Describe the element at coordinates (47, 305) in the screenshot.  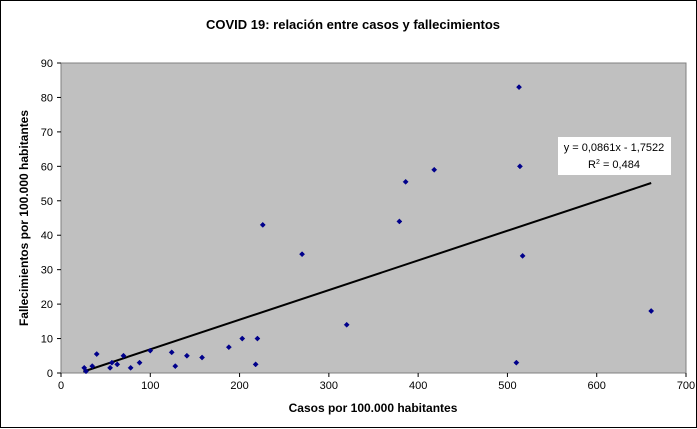
I see `y-tick-label: 20` at that location.